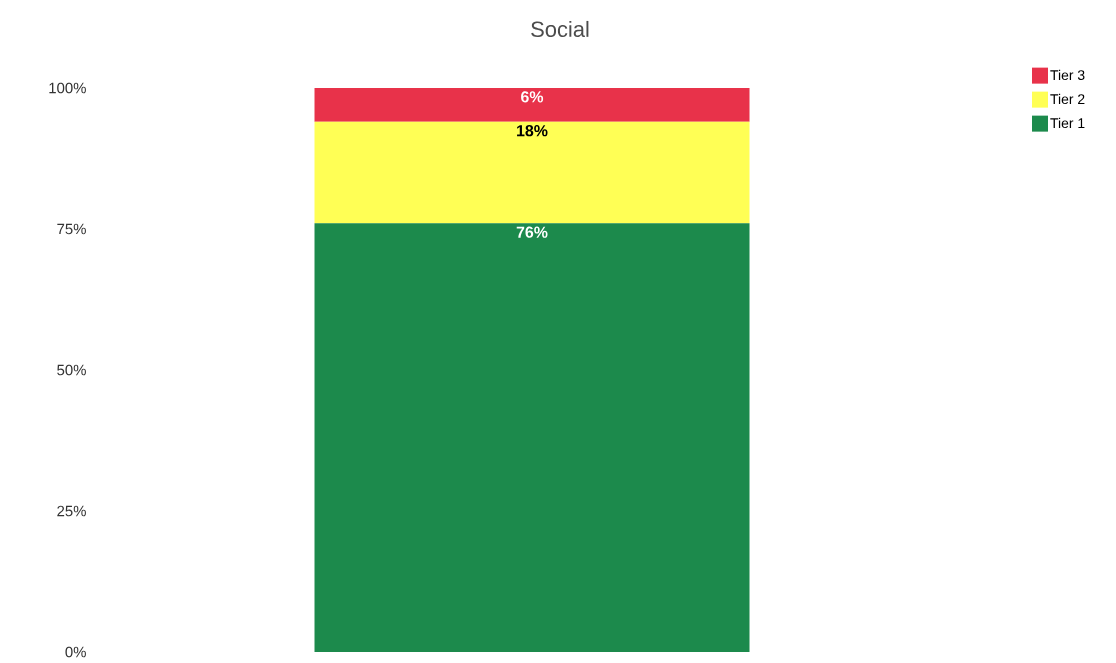 Image resolution: width=1116 pixels, height=663 pixels. I want to click on data-label: 76%, so click(532, 232).